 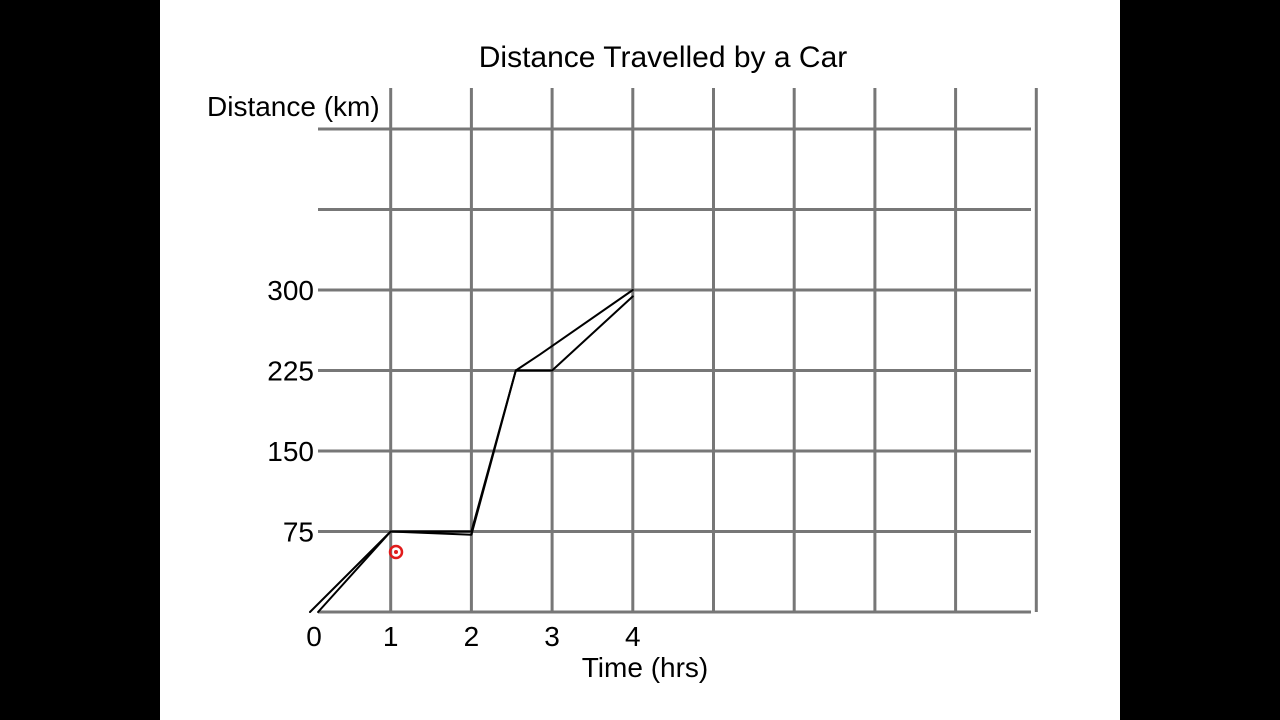 I want to click on x-axis-label: Time (hrs), so click(x=645, y=667).